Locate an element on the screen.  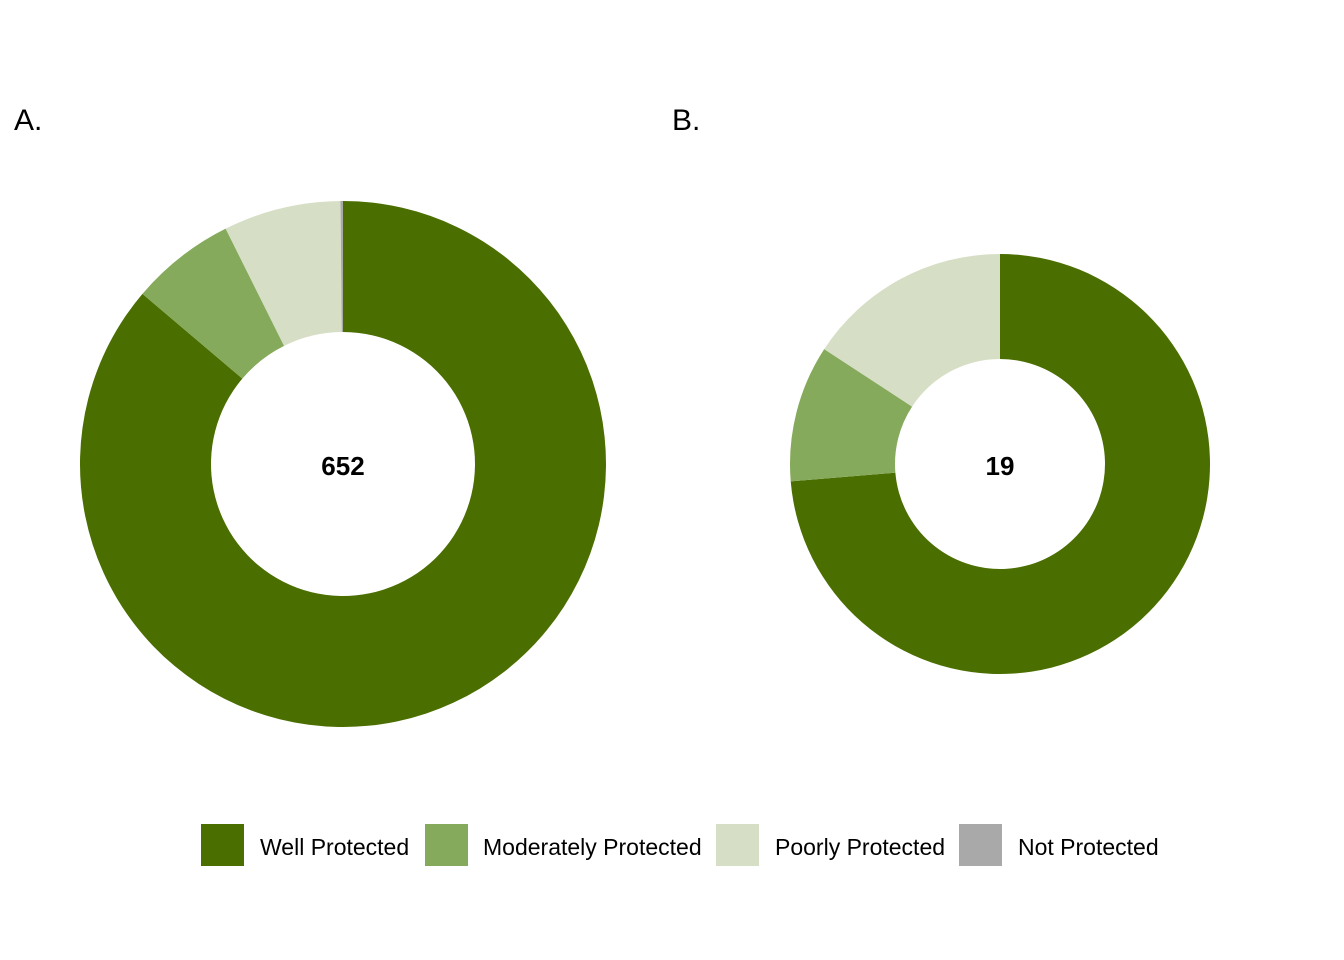
center-label-b: 19 is located at coordinates (1000, 466).